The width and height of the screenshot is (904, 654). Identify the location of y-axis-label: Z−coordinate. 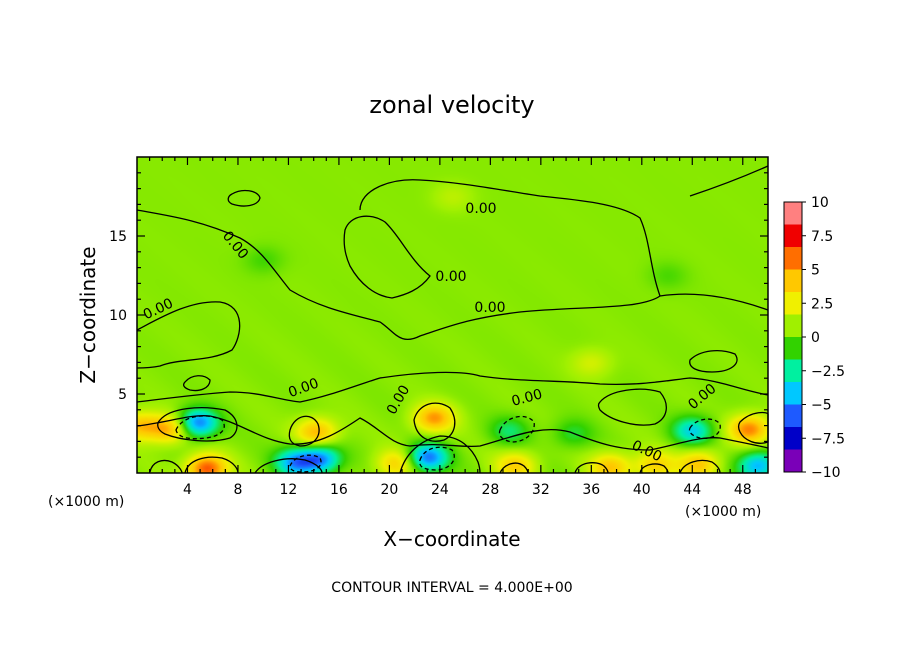
(88, 314).